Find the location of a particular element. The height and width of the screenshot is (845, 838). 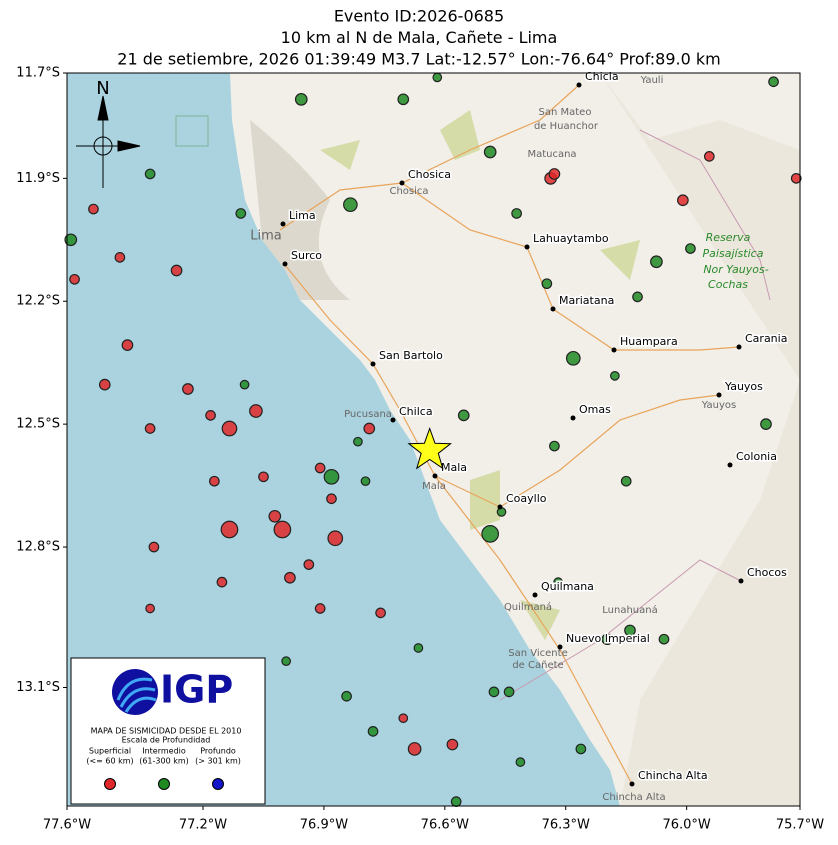

basemap-label: San Mateo is located at coordinates (565, 112).